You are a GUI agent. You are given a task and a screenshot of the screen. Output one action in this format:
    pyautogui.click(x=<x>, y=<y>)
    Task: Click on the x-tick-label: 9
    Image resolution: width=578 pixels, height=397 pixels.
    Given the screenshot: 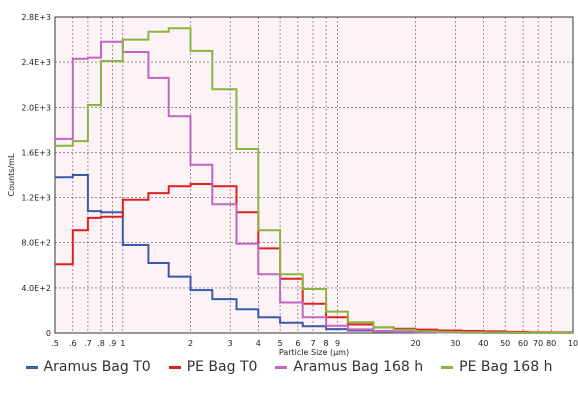 What is the action you would take?
    pyautogui.click(x=337, y=343)
    